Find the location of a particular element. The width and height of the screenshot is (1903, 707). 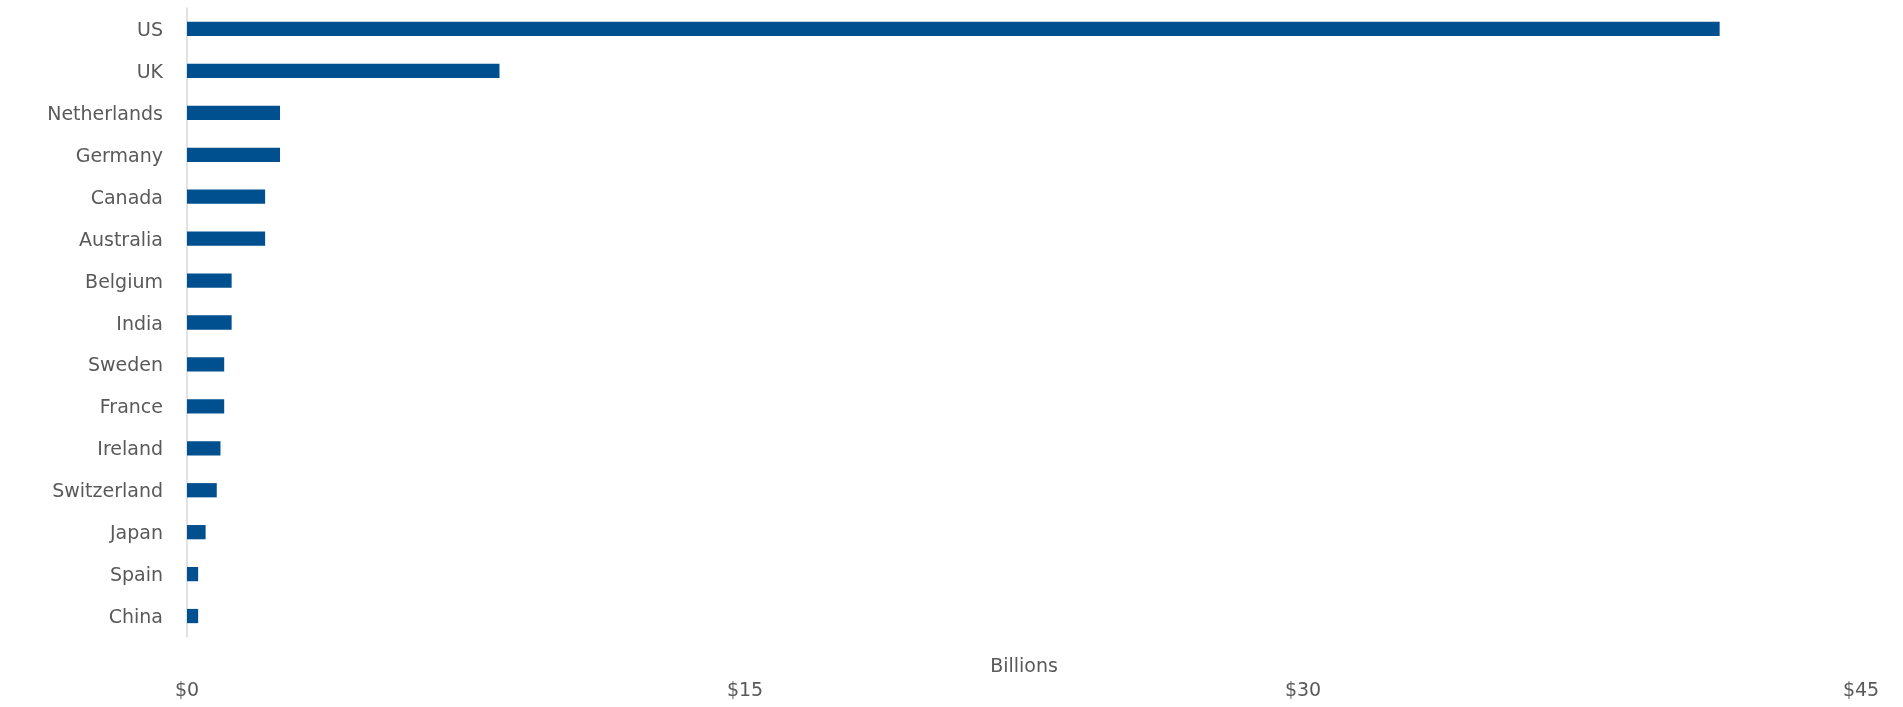

y-tick-label: Switzerland is located at coordinates (107, 490).